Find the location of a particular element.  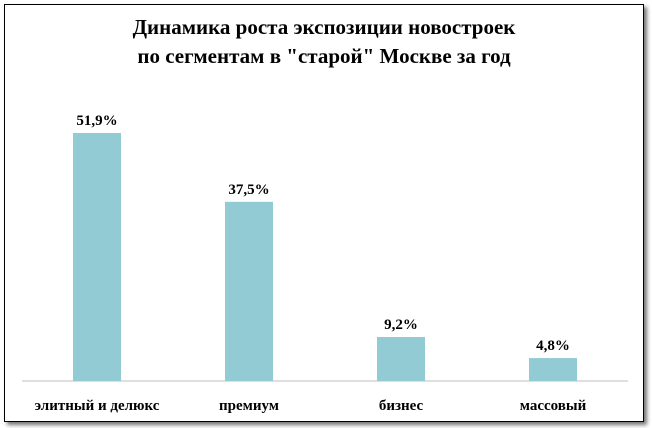

category-label-1: премиум is located at coordinates (249, 406).